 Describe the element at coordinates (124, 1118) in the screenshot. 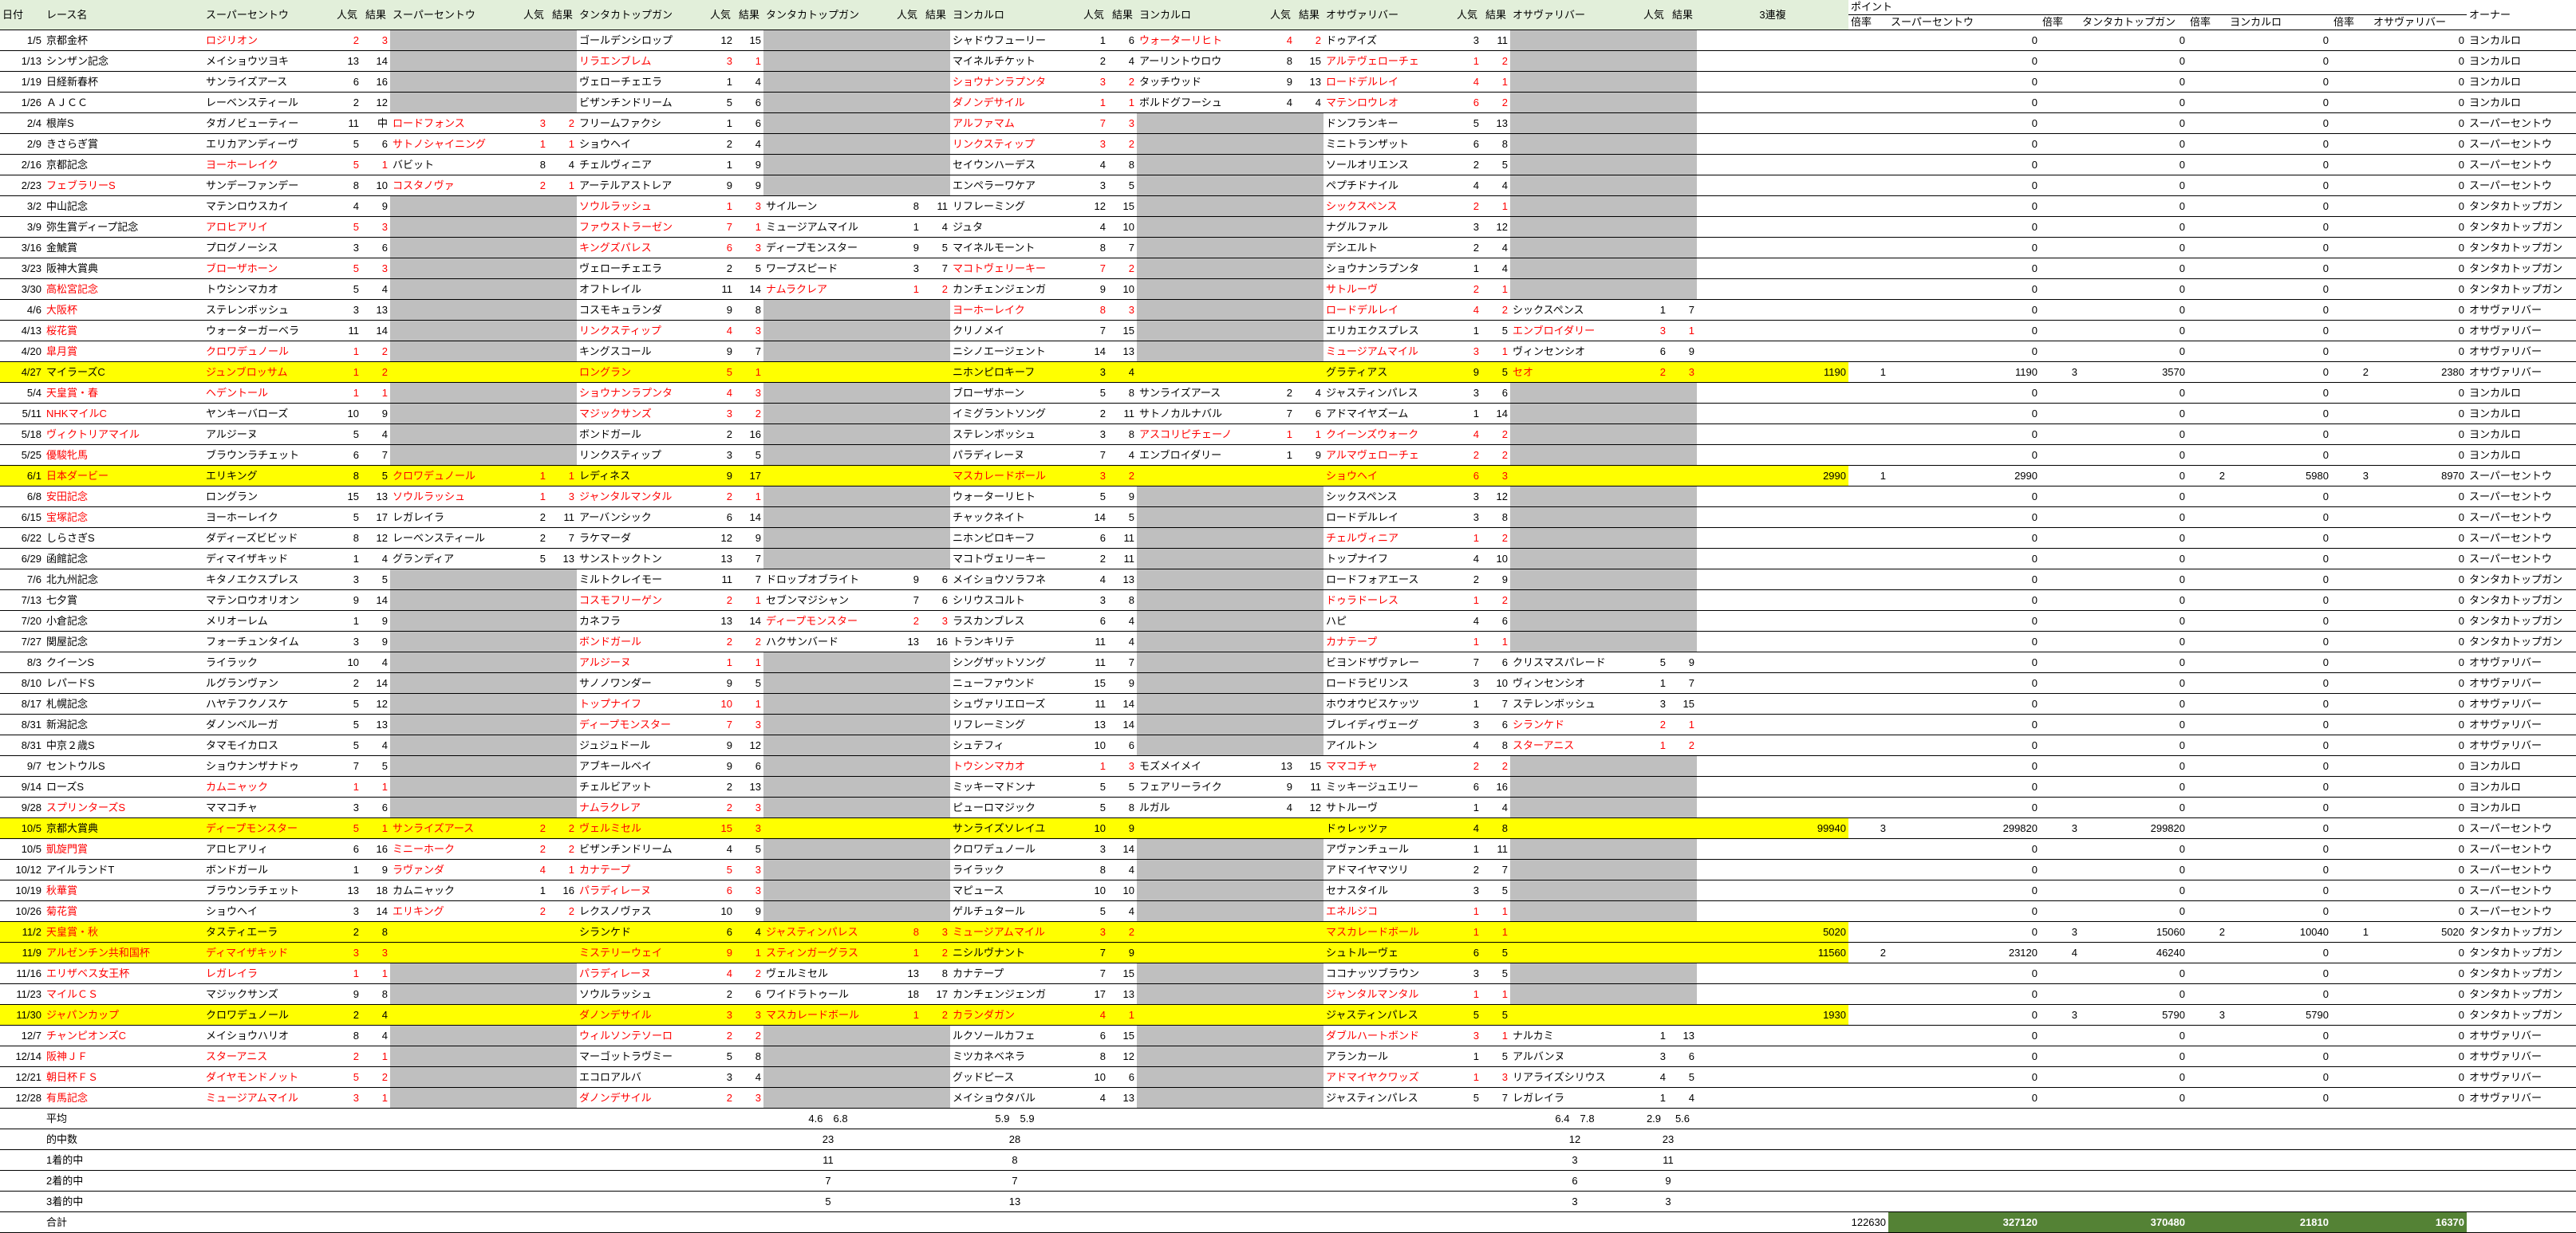

I see `summary-label: 平均` at that location.